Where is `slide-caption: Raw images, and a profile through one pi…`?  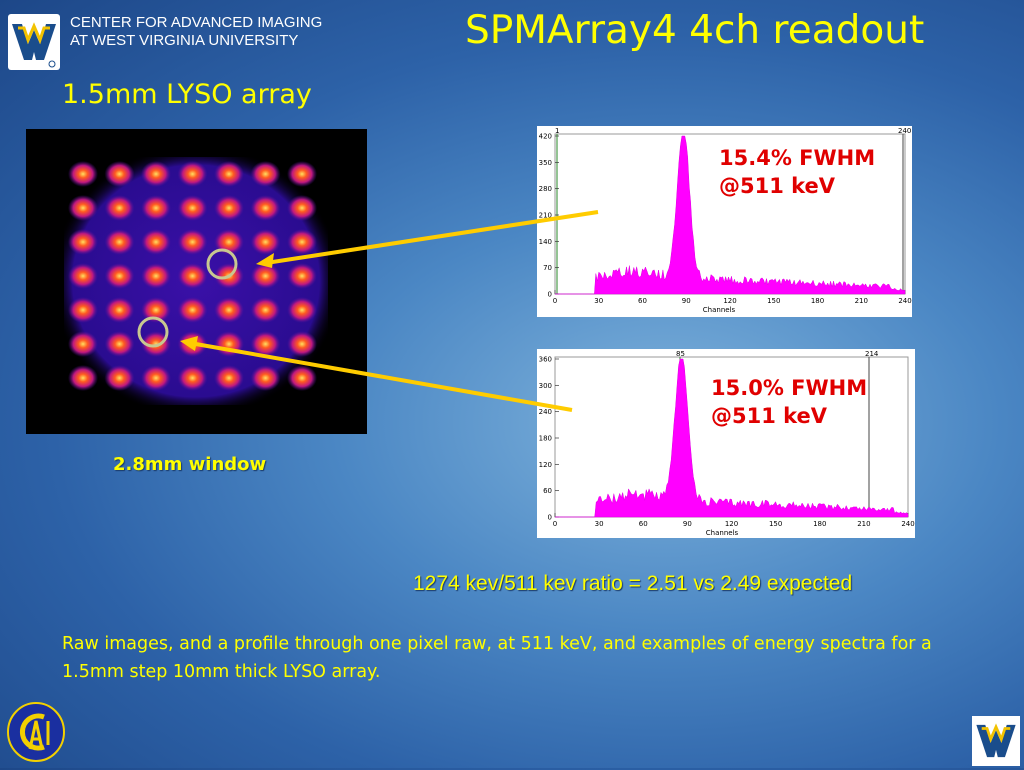 slide-caption: Raw images, and a profile through one pi… is located at coordinates (497, 658).